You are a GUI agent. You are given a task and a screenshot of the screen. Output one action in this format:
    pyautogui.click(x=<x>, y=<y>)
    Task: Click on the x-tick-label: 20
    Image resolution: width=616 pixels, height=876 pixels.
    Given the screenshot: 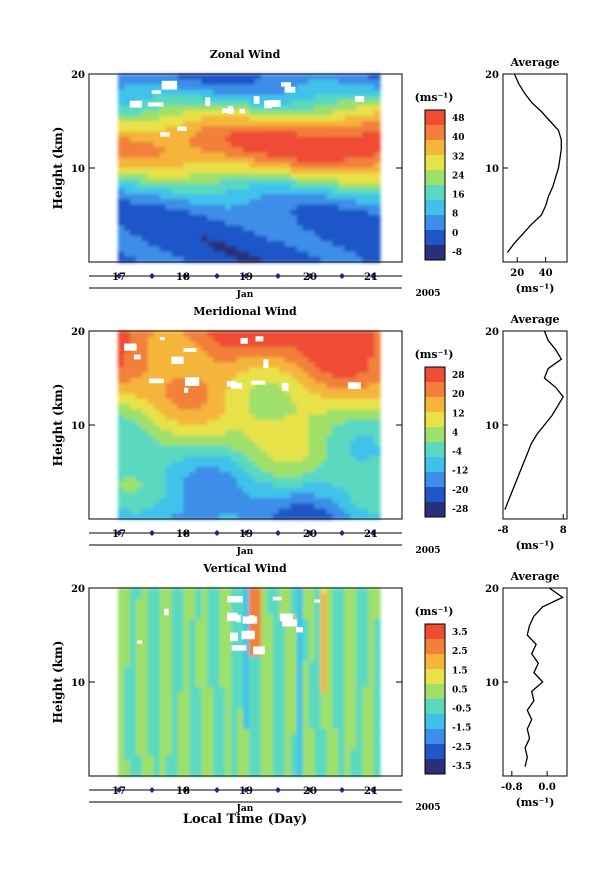 What is the action you would take?
    pyautogui.click(x=310, y=791)
    